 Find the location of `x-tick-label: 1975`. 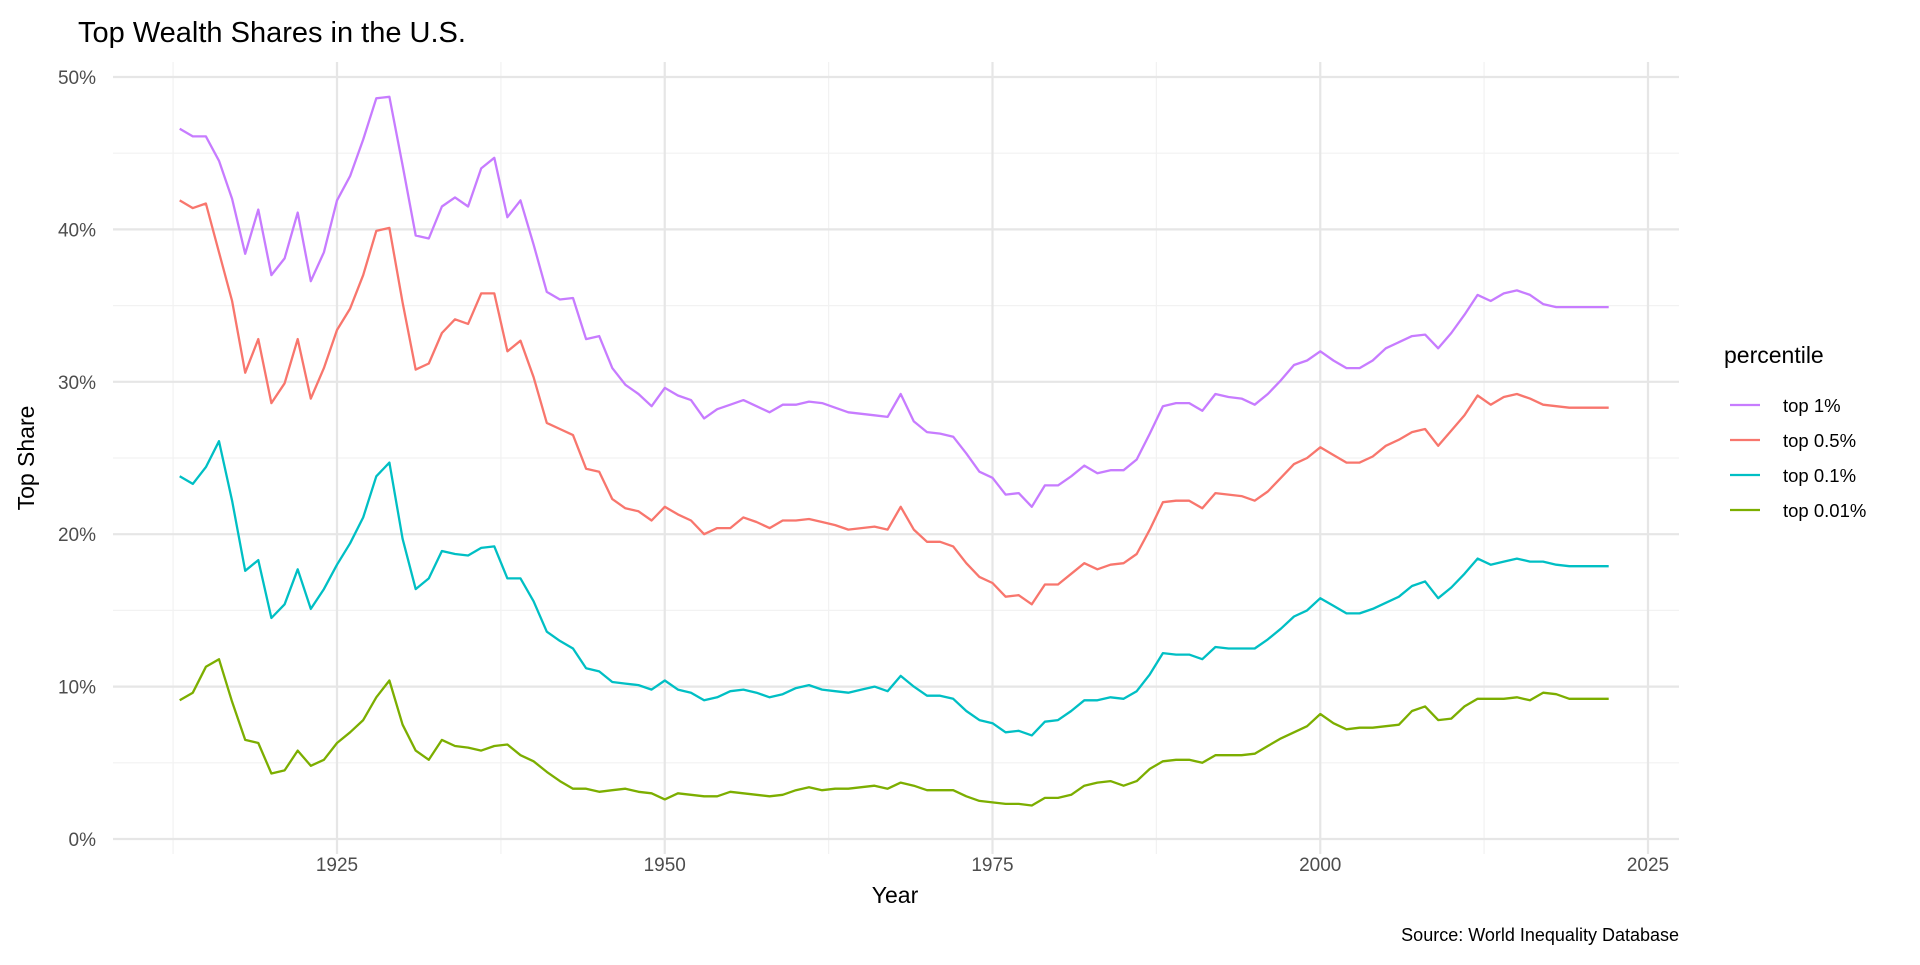

x-tick-label: 1975 is located at coordinates (992, 865).